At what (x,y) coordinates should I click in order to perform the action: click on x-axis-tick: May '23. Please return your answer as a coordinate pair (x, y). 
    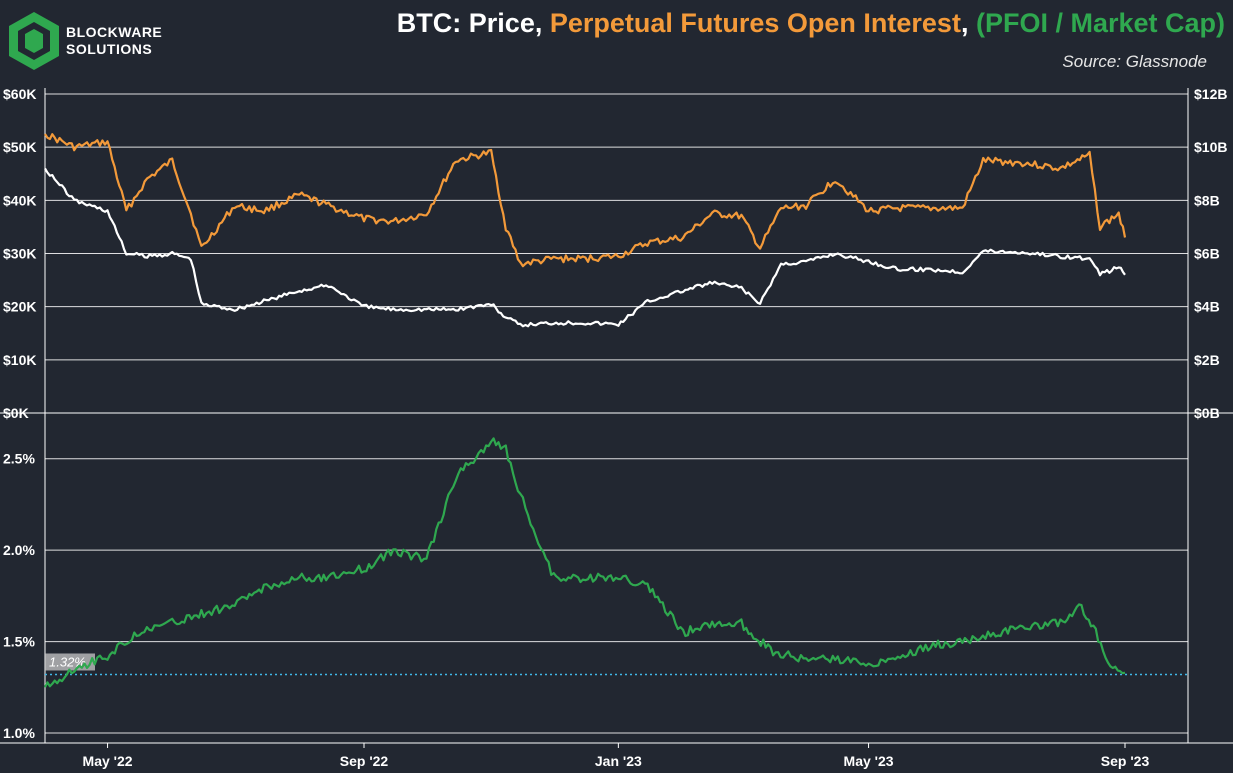
    Looking at the image, I should click on (869, 761).